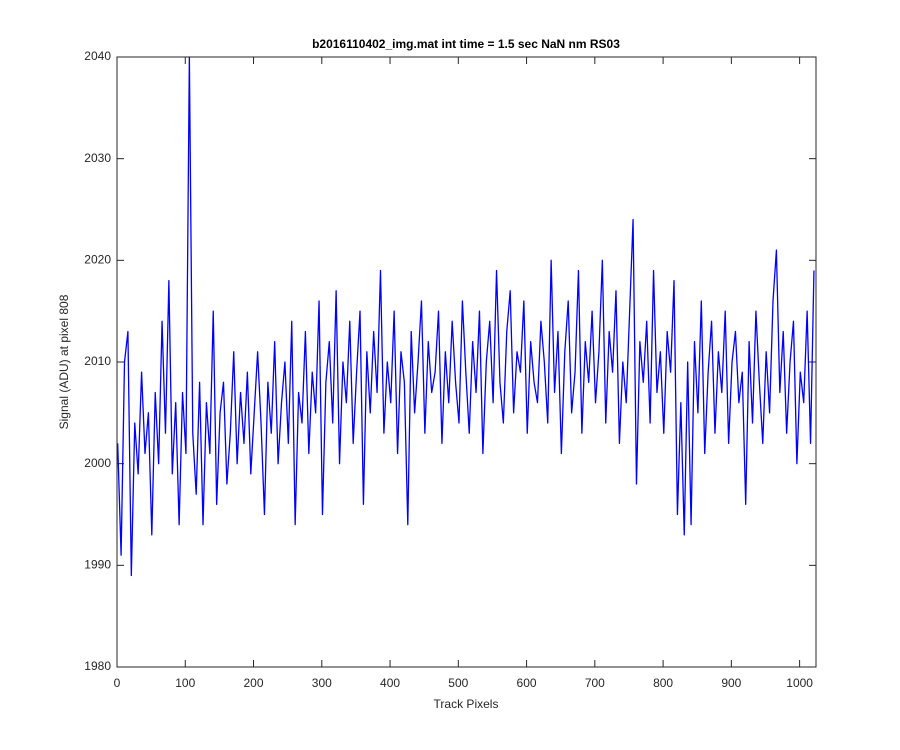 This screenshot has width=900, height=750. Describe the element at coordinates (595, 683) in the screenshot. I see `x-tick-label: 700` at that location.